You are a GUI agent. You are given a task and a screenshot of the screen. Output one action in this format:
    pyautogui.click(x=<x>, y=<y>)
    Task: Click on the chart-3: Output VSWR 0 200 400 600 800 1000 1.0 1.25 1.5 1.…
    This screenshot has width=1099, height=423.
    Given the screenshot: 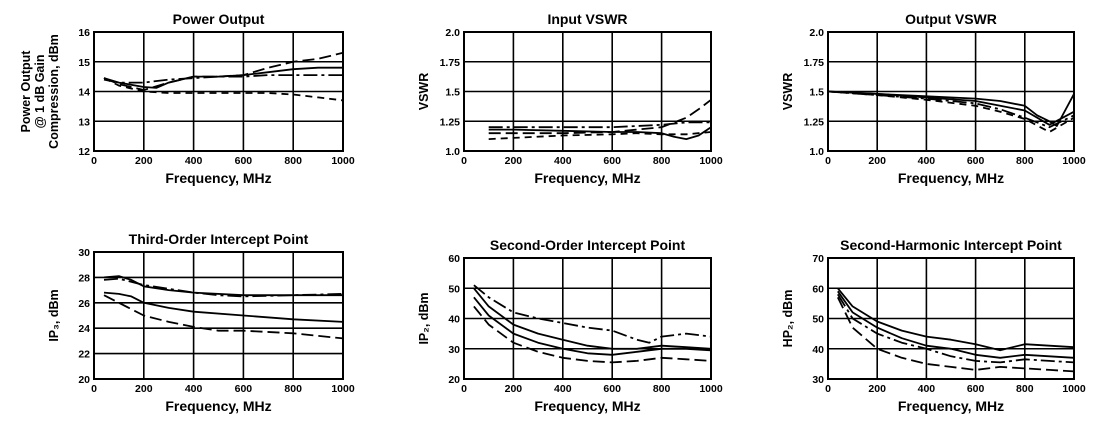 What is the action you would take?
    pyautogui.click(x=933, y=98)
    